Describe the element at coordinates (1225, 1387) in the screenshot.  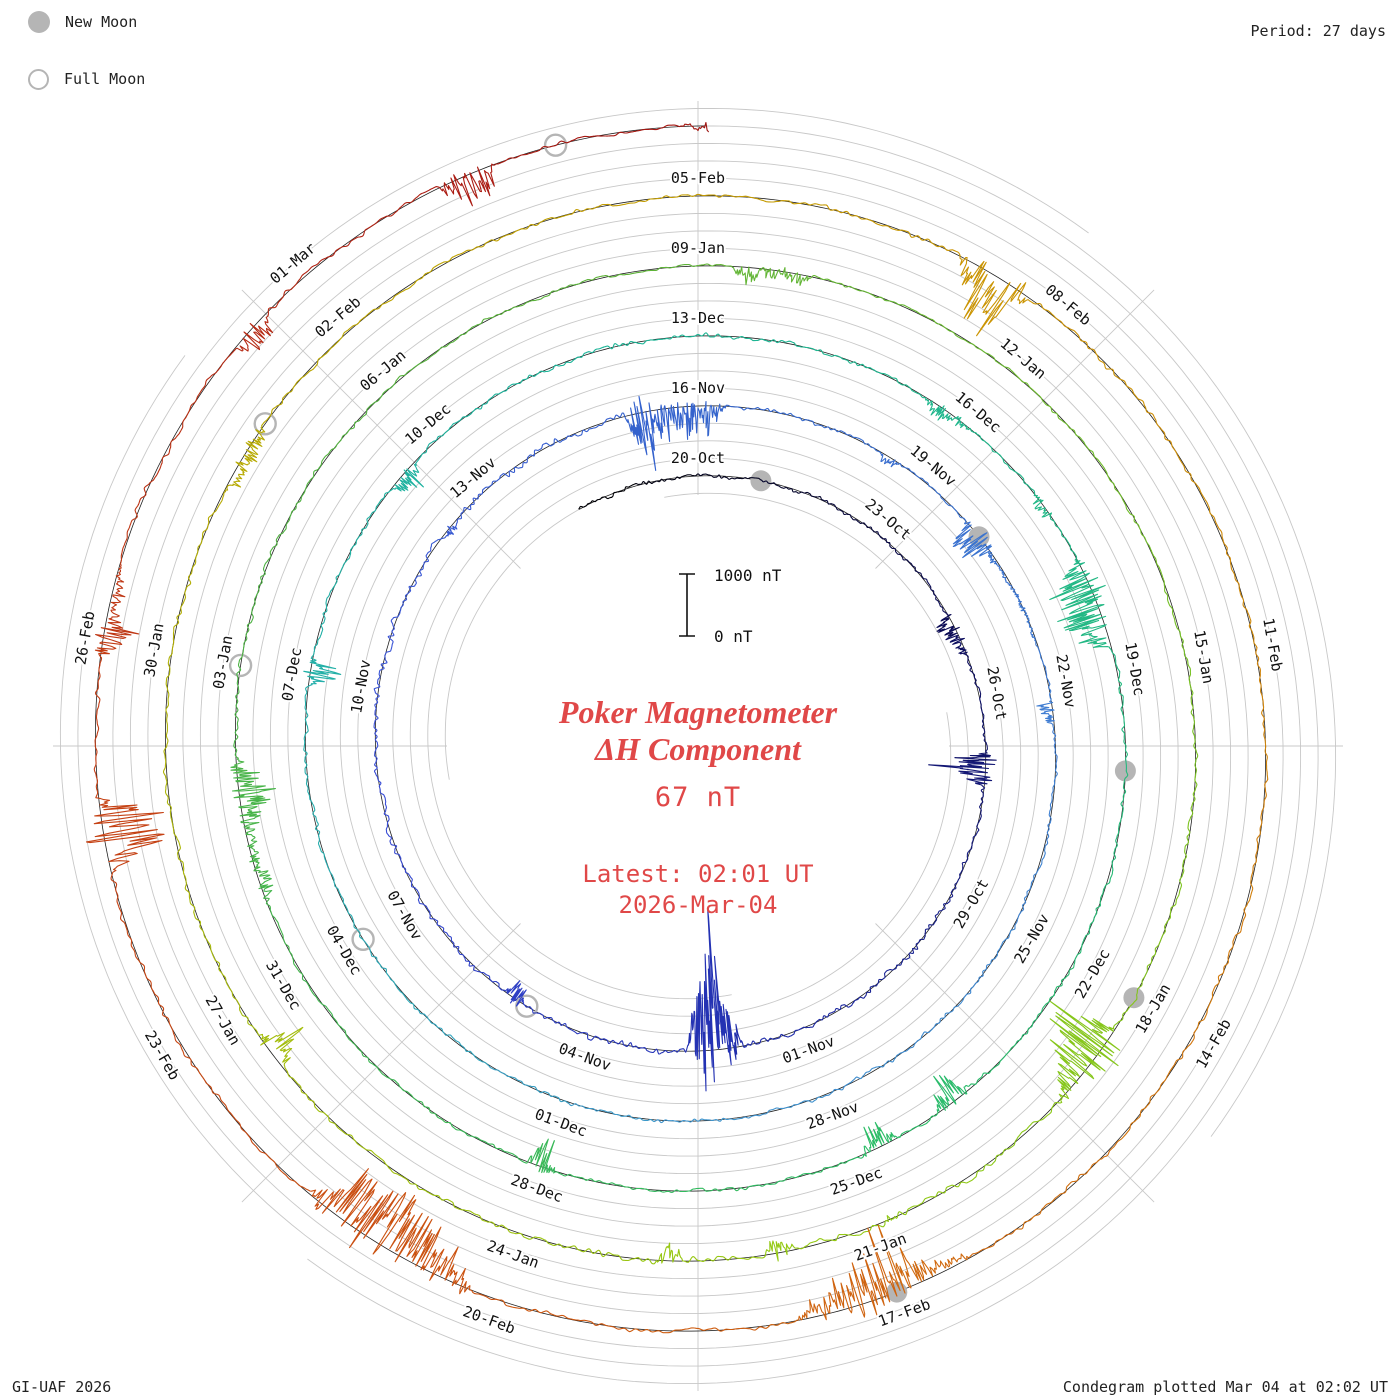
I see `plotted-timestamp-label: Condegram plotted Mar 04 at 02:02 UT` at that location.